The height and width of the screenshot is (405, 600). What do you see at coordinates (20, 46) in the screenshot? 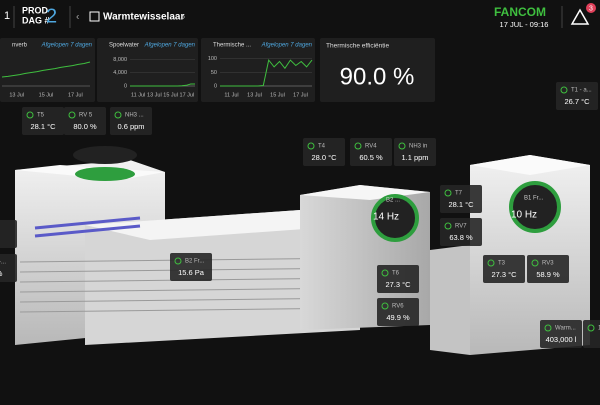
I see `card-title: nverb` at bounding box center [20, 46].